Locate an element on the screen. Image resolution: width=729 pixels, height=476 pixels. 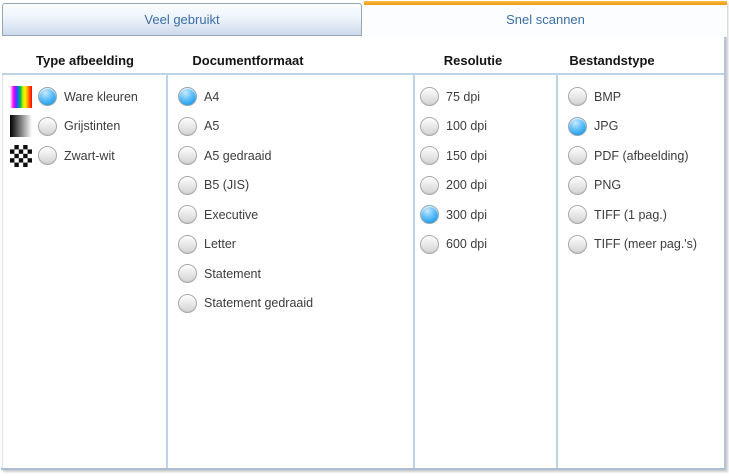
radio-a5-gedraaid is located at coordinates (187, 156).